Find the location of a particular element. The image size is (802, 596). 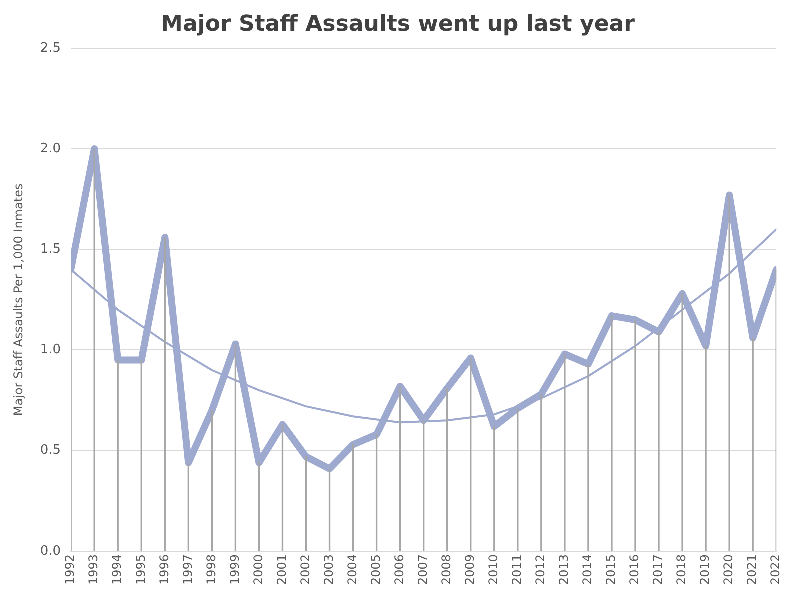

x-tick-label: 1993 is located at coordinates (93, 570).